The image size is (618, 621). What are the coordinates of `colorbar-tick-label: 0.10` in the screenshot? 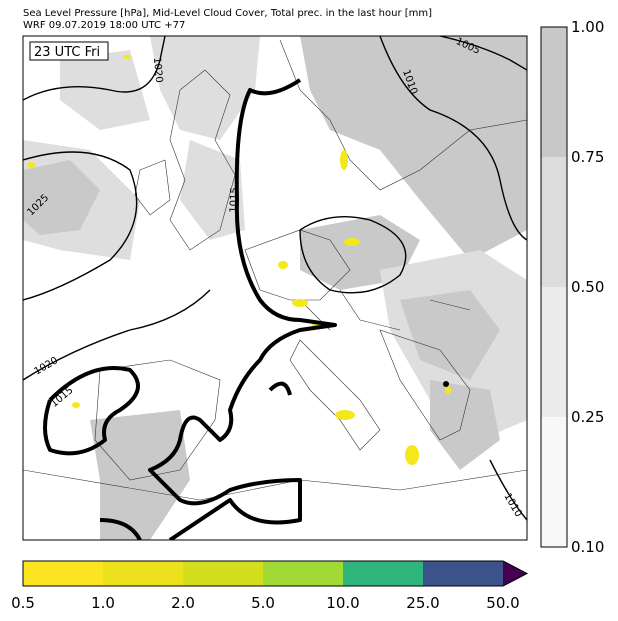 It's located at (587, 547).